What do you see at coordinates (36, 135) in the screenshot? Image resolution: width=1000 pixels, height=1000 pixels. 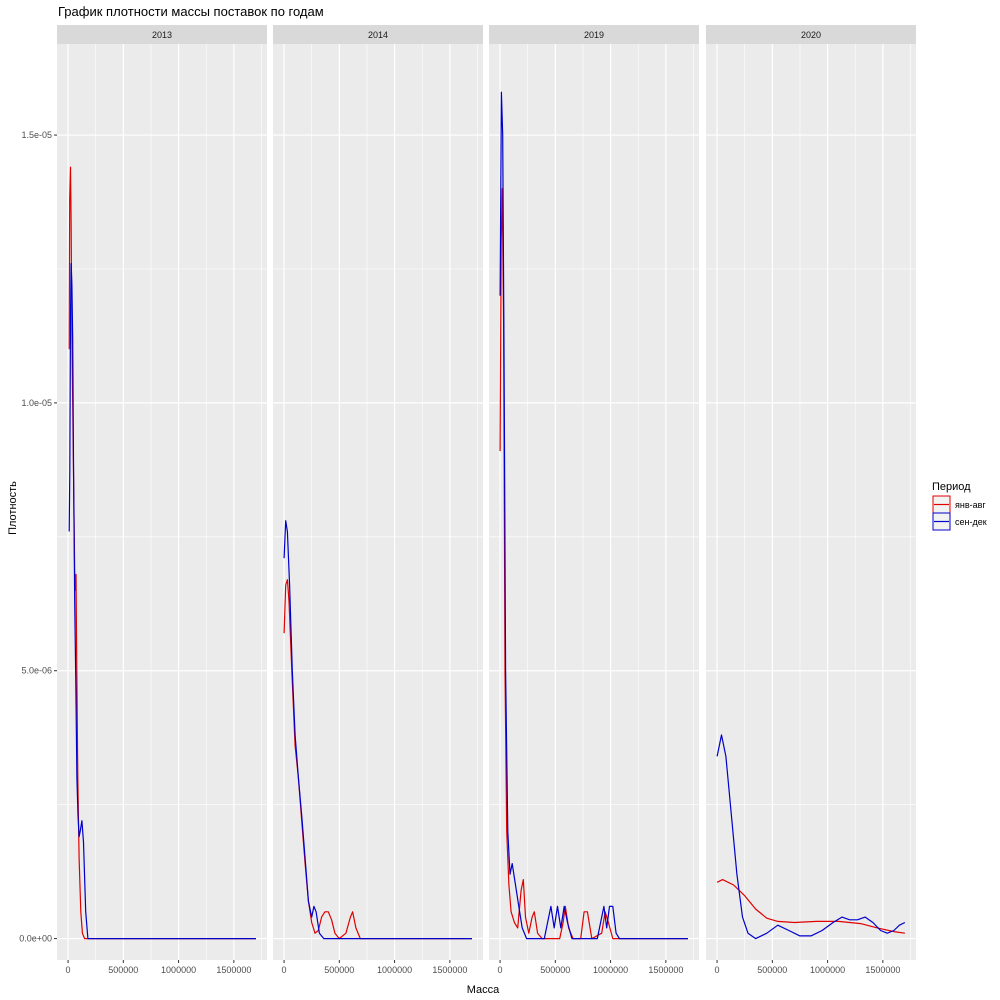 I see `y-tick-label: 1.5e-05` at bounding box center [36, 135].